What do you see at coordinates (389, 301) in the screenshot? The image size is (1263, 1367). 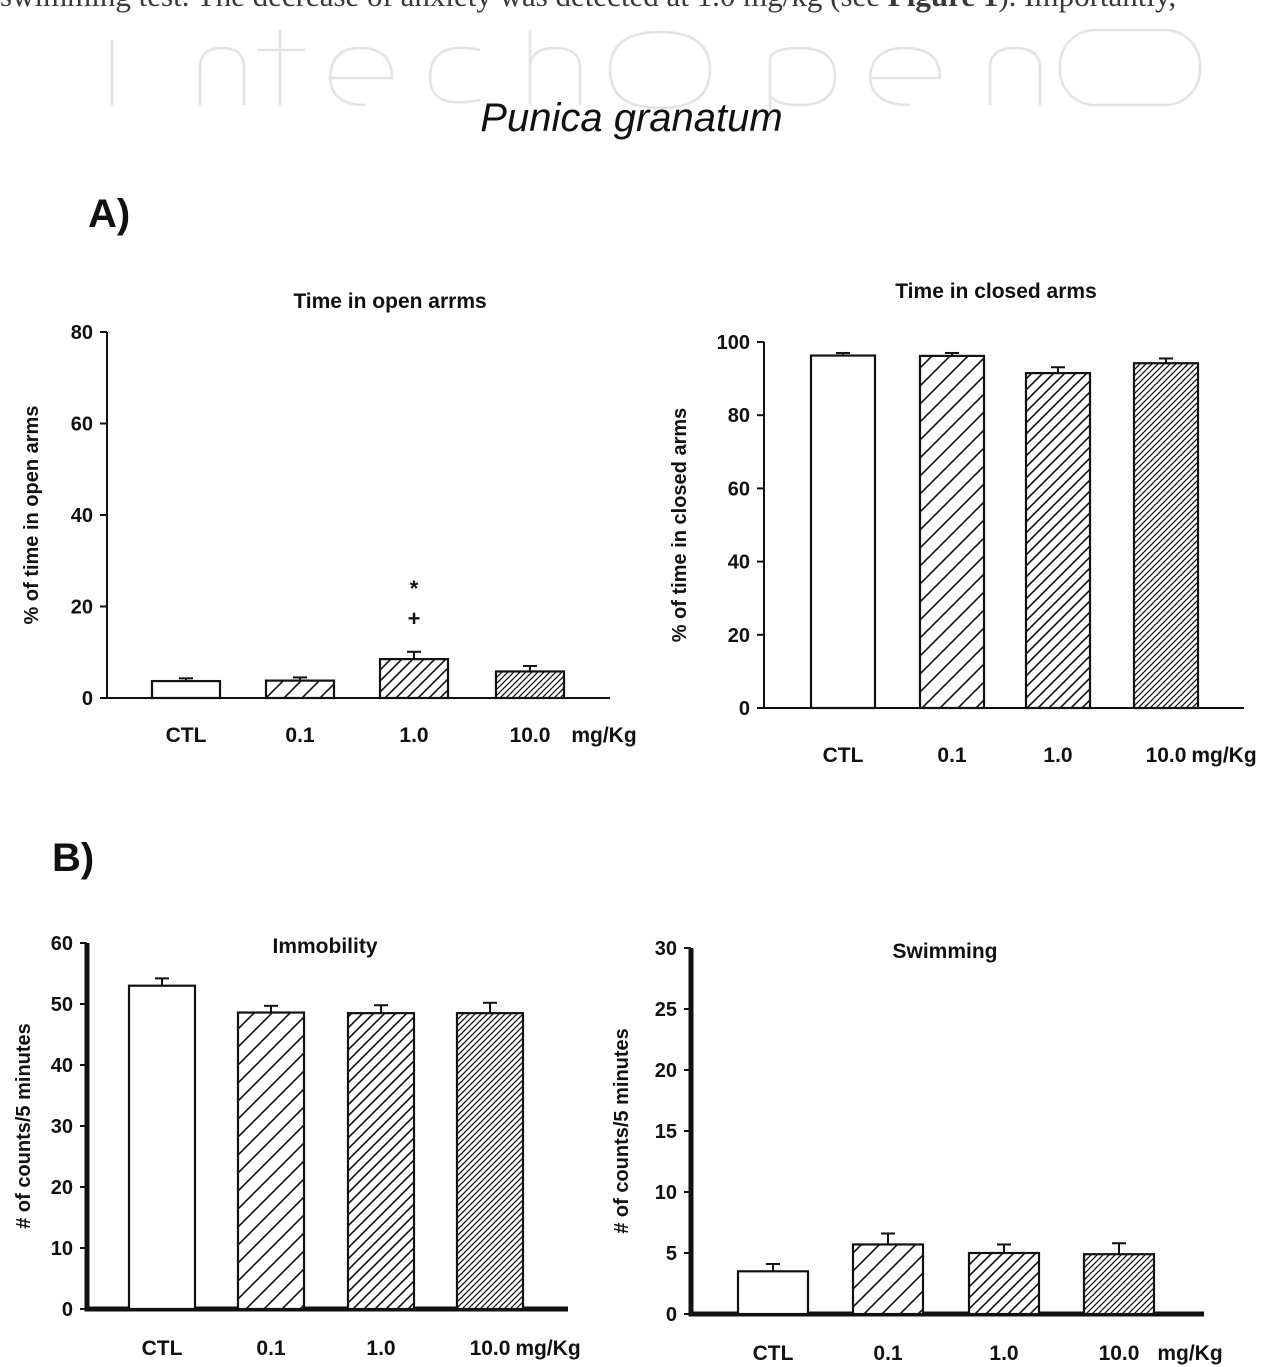 I see `chart-title: Time in open arrms` at bounding box center [389, 301].